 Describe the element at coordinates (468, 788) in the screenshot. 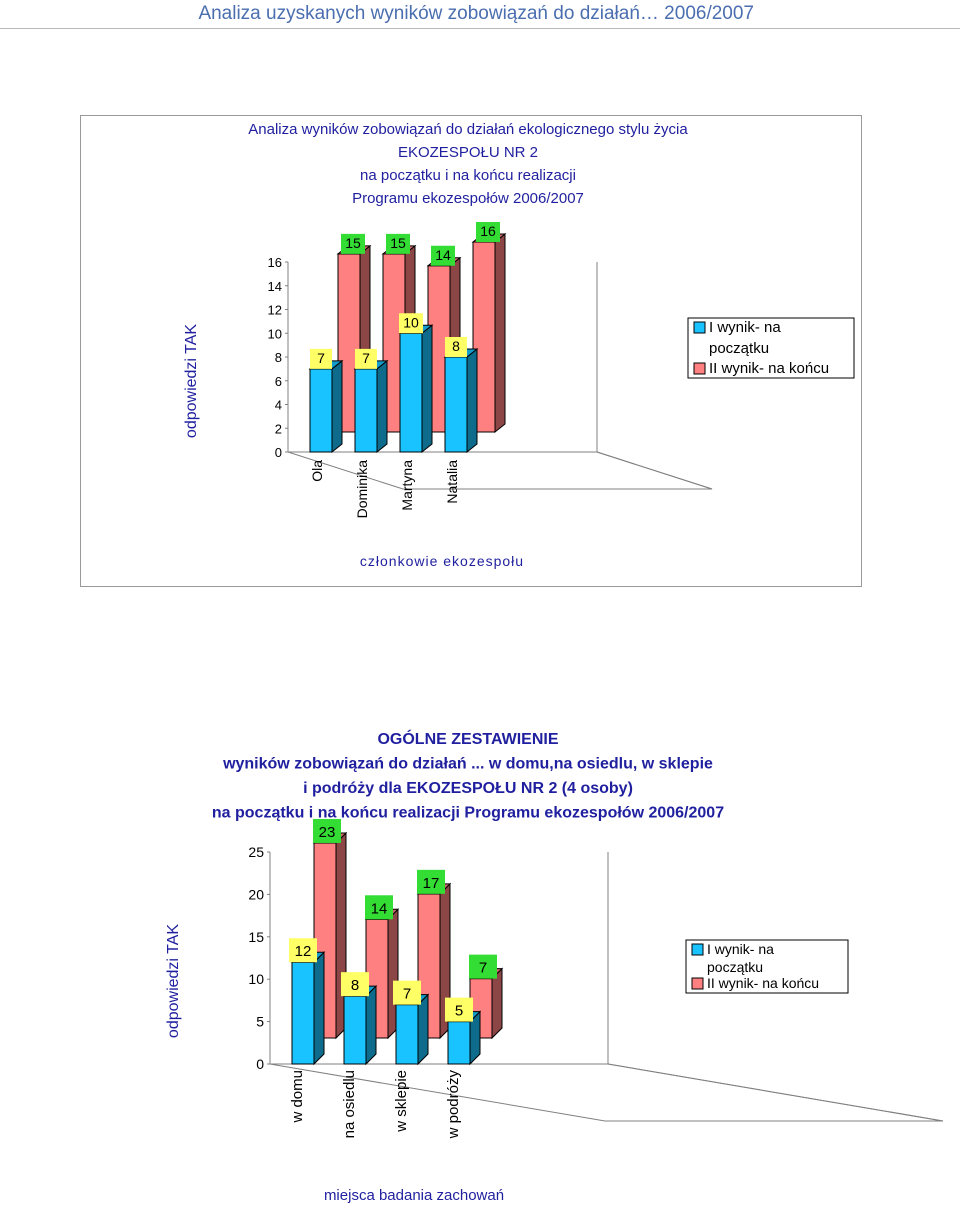

I see `chart-title-line: i podróży dla EKOZESPOŁU NR 2 (4 osoby)` at that location.